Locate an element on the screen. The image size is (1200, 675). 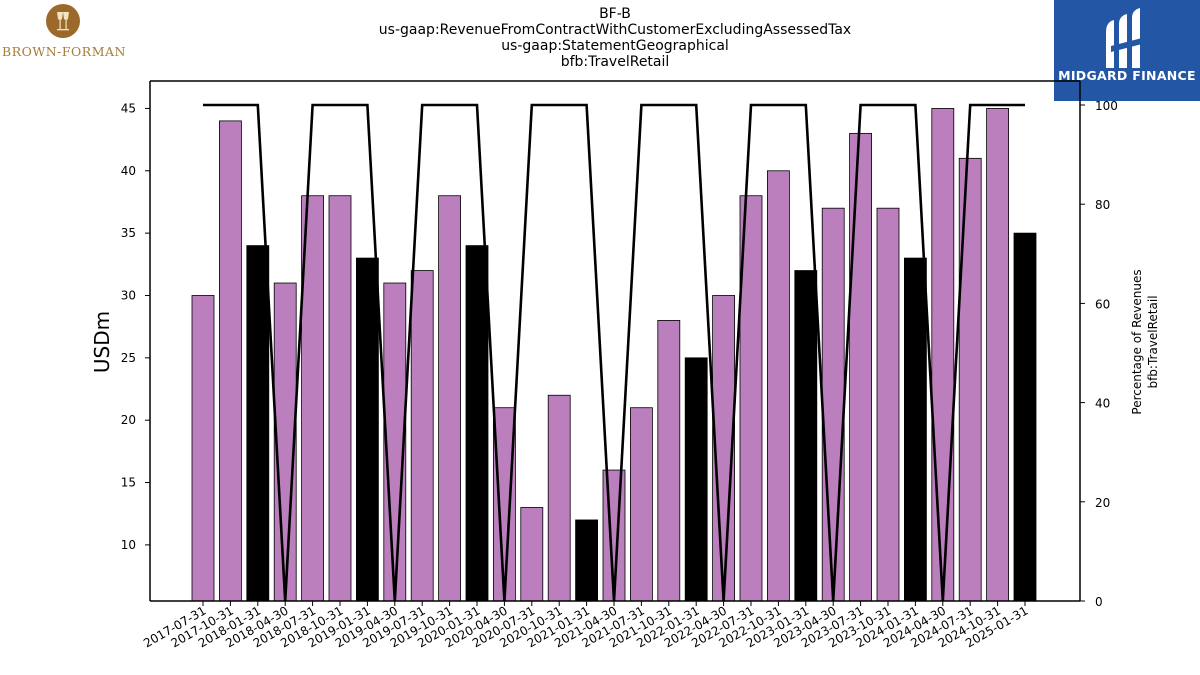
y-tick-label: 40 is located at coordinates (128, 171).